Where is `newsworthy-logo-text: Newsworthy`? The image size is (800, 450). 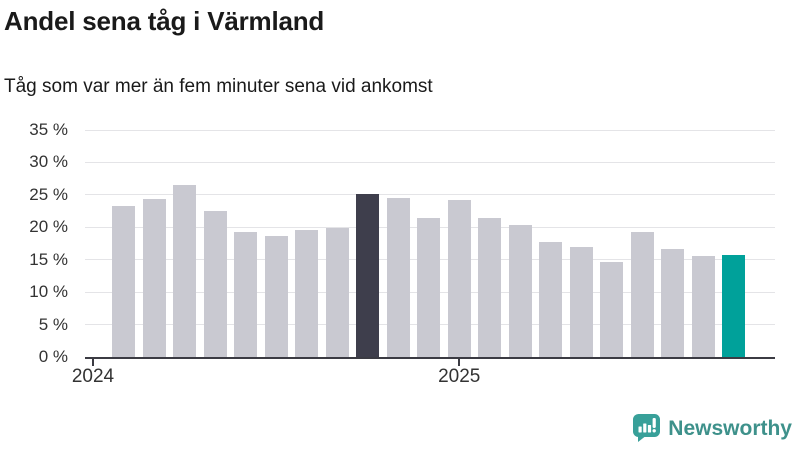 newsworthy-logo-text: Newsworthy is located at coordinates (730, 428).